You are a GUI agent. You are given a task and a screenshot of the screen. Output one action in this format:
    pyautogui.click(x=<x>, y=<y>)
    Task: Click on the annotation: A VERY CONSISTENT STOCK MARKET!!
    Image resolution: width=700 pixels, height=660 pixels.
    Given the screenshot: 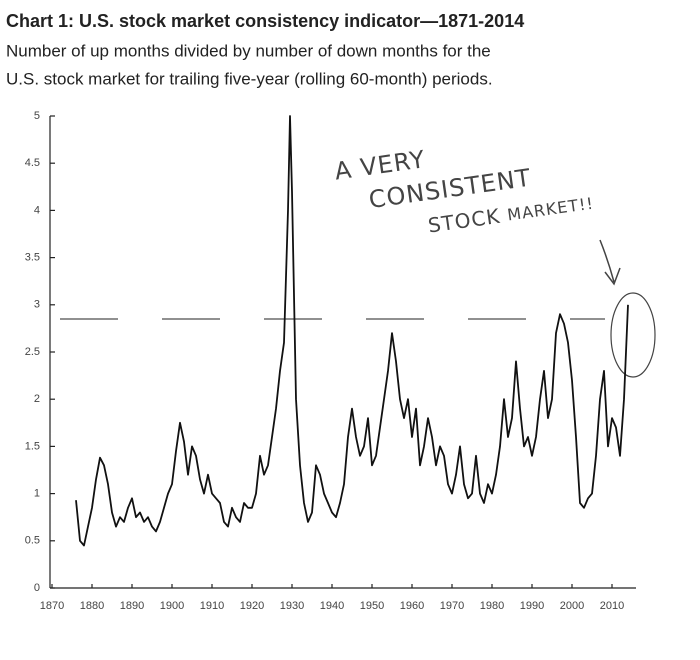 What is the action you would take?
    pyautogui.click(x=464, y=191)
    